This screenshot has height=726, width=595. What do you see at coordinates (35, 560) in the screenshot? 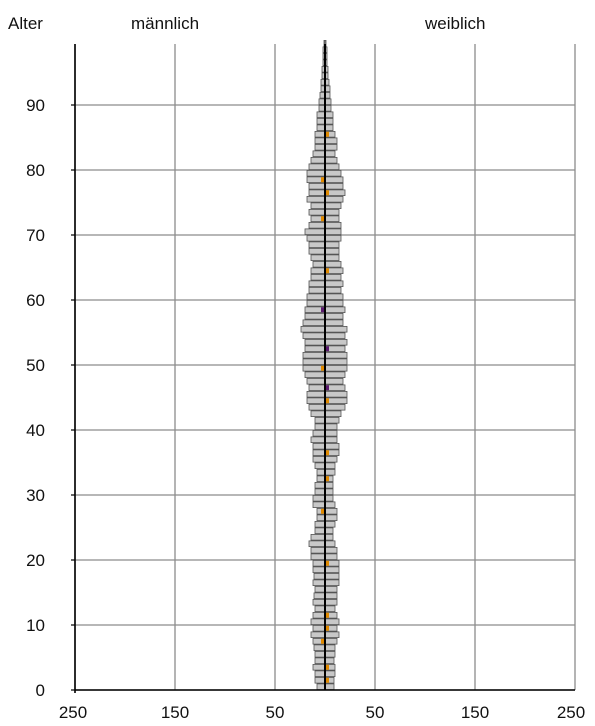
I see `y-tick-label: 20` at bounding box center [35, 560].